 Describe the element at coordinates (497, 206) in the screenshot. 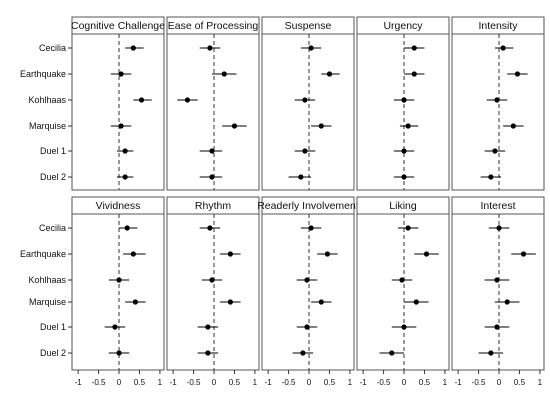

I see `panel-title: Interest` at that location.